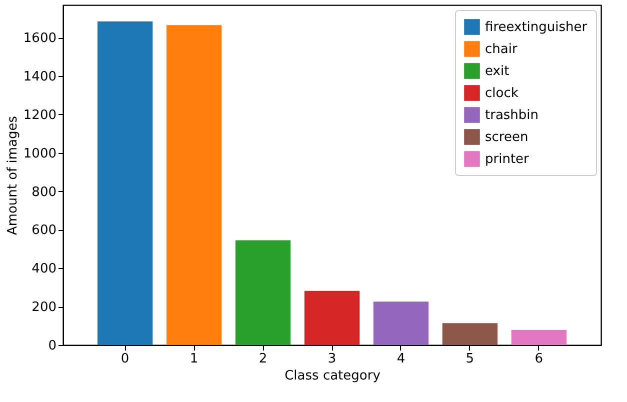 The height and width of the screenshot is (402, 627). Describe the element at coordinates (39, 115) in the screenshot. I see `y-tick-label: 1200` at that location.